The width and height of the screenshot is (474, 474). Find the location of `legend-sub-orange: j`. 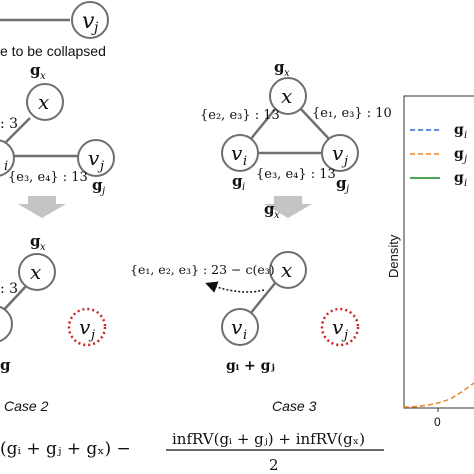

legend-sub-orange: j is located at coordinates (464, 159).